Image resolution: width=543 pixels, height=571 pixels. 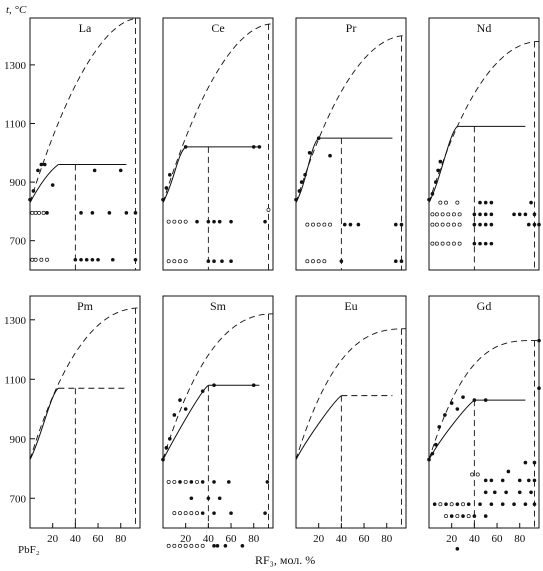 I want to click on panel-sm: Sm, so click(x=217, y=421).